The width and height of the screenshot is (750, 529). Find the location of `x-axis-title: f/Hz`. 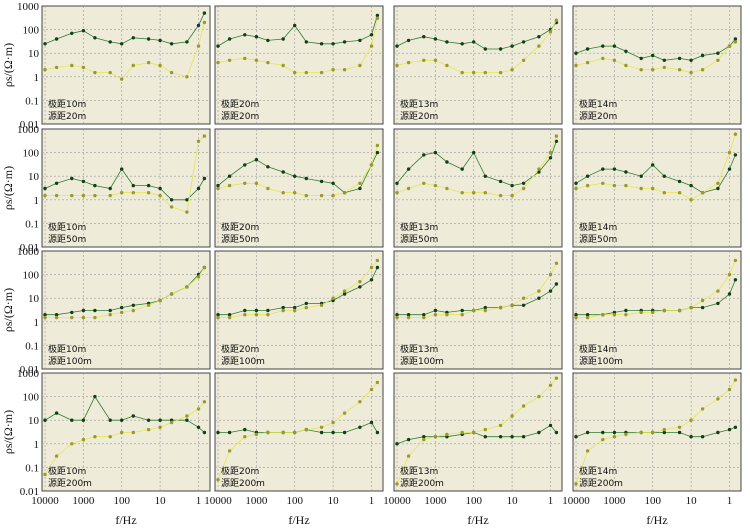

x-axis-title: f/Hz is located at coordinates (656, 520).